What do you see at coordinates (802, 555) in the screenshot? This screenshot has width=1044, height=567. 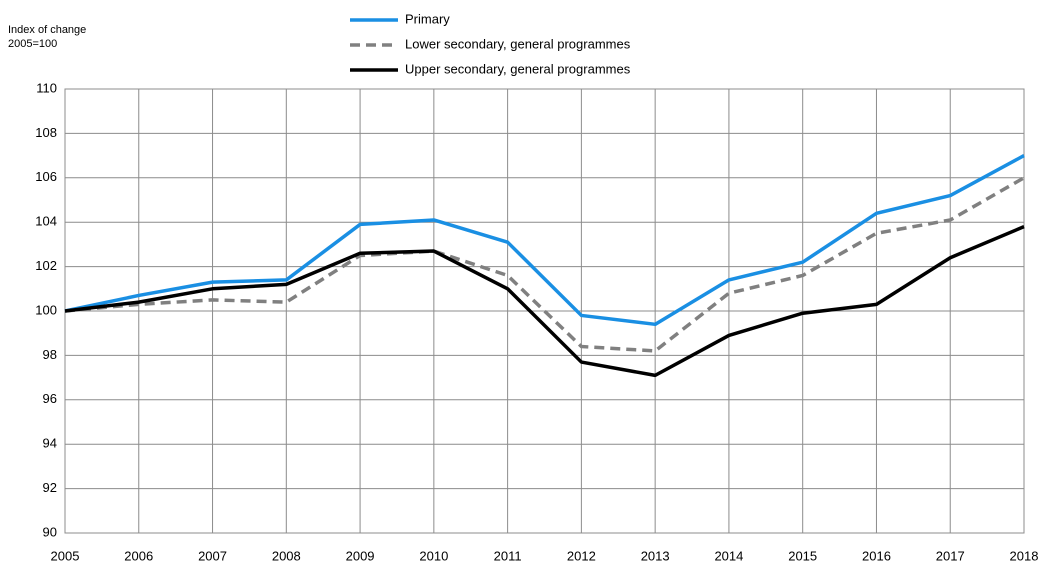 I see `x-tick-label: 2015` at bounding box center [802, 555].